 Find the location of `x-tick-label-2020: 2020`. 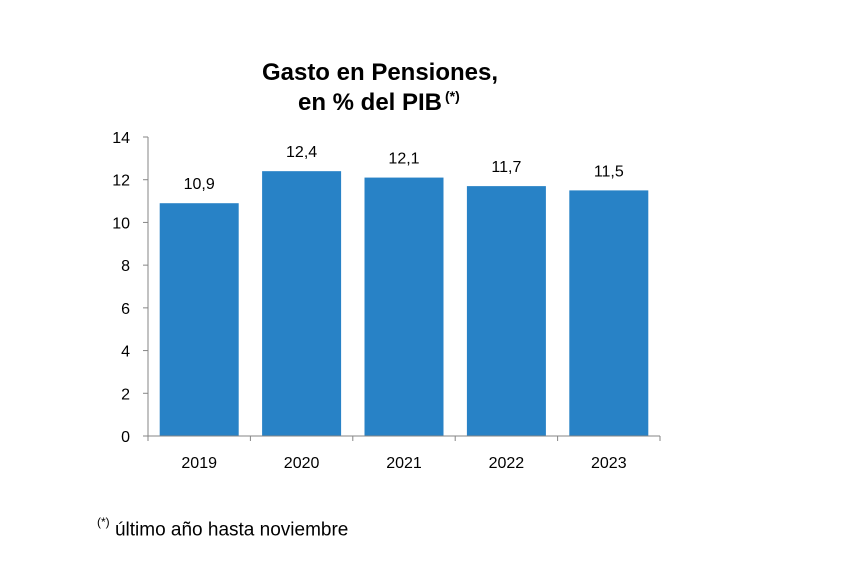

x-tick-label-2020: 2020 is located at coordinates (302, 463).